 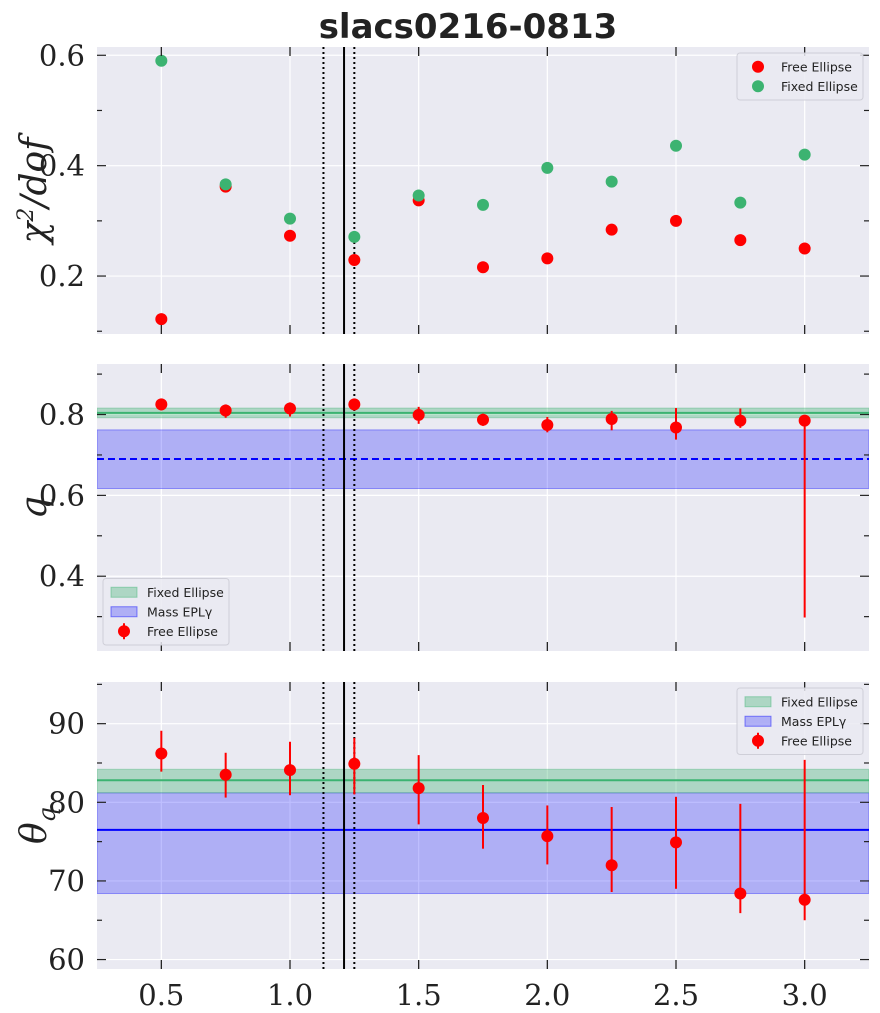 I want to click on y-axis-label-sup: 2, so click(x=26, y=215).